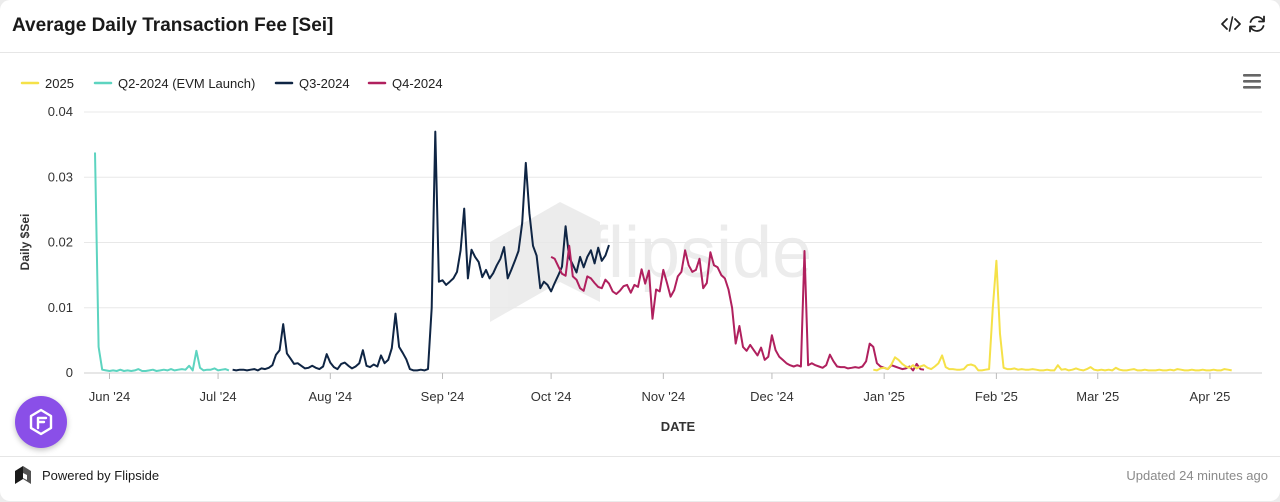 This screenshot has height=502, width=1280. I want to click on y-tick-label: 0.01, so click(60, 307).